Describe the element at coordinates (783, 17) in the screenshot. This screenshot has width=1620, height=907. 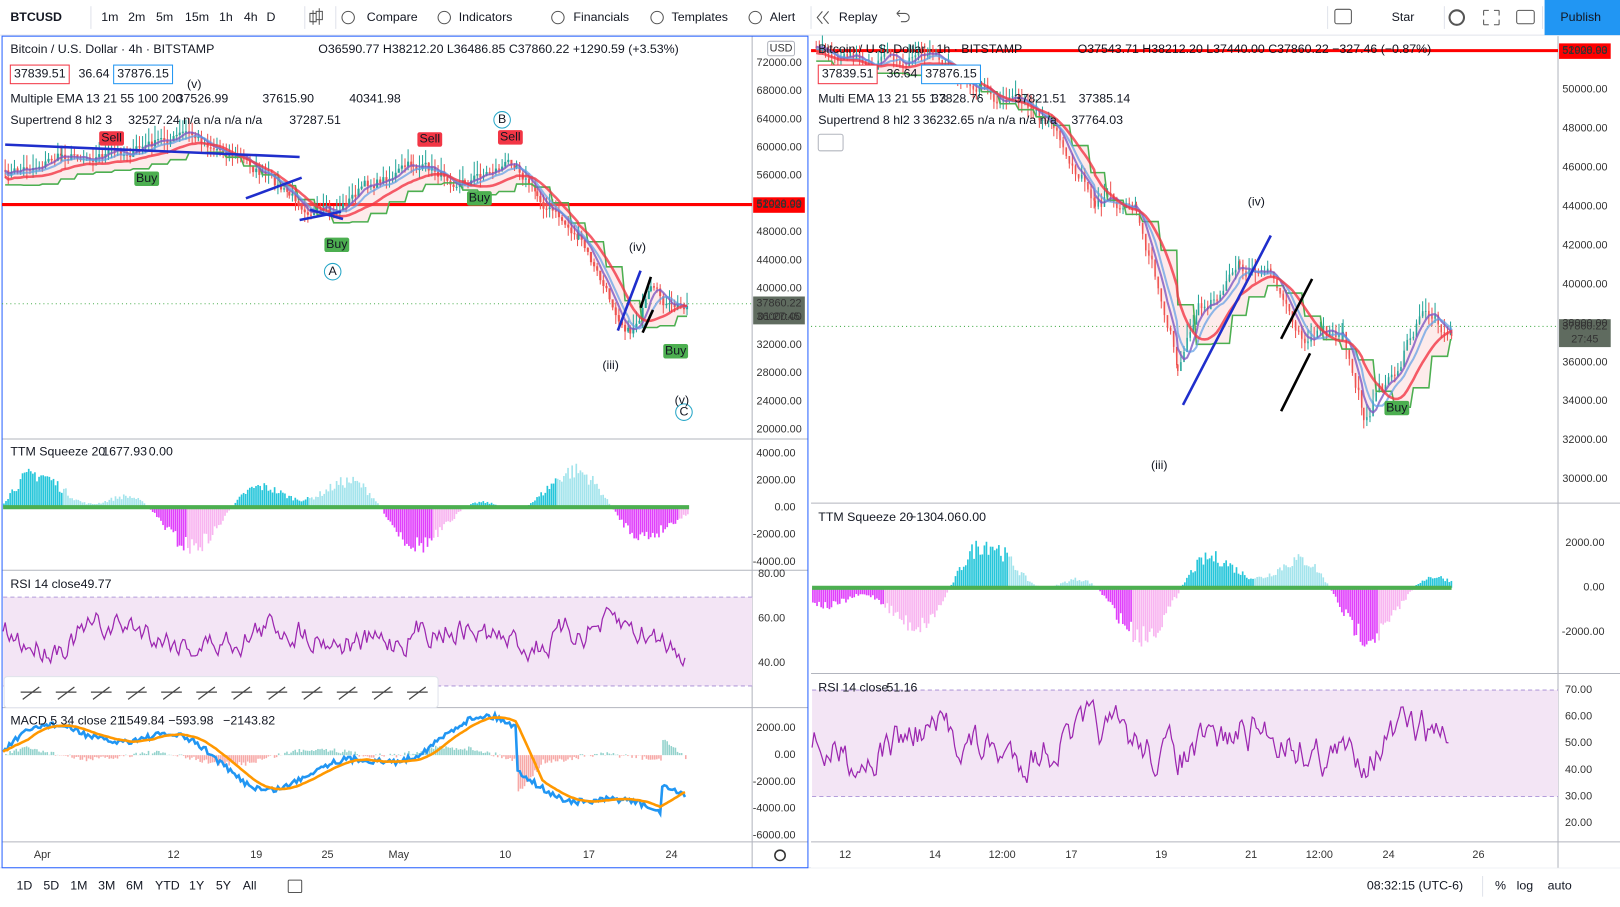
I see `toolbar-button: Alert` at that location.